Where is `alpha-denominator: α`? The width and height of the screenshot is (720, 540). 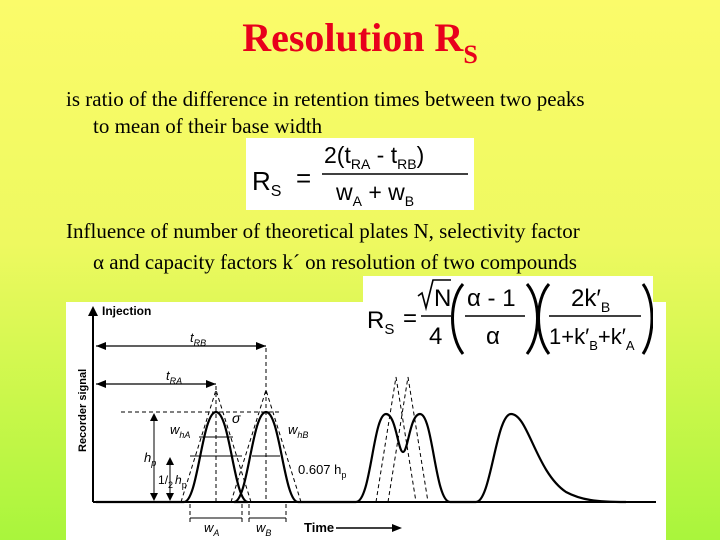
alpha-denominator: α is located at coordinates (493, 336).